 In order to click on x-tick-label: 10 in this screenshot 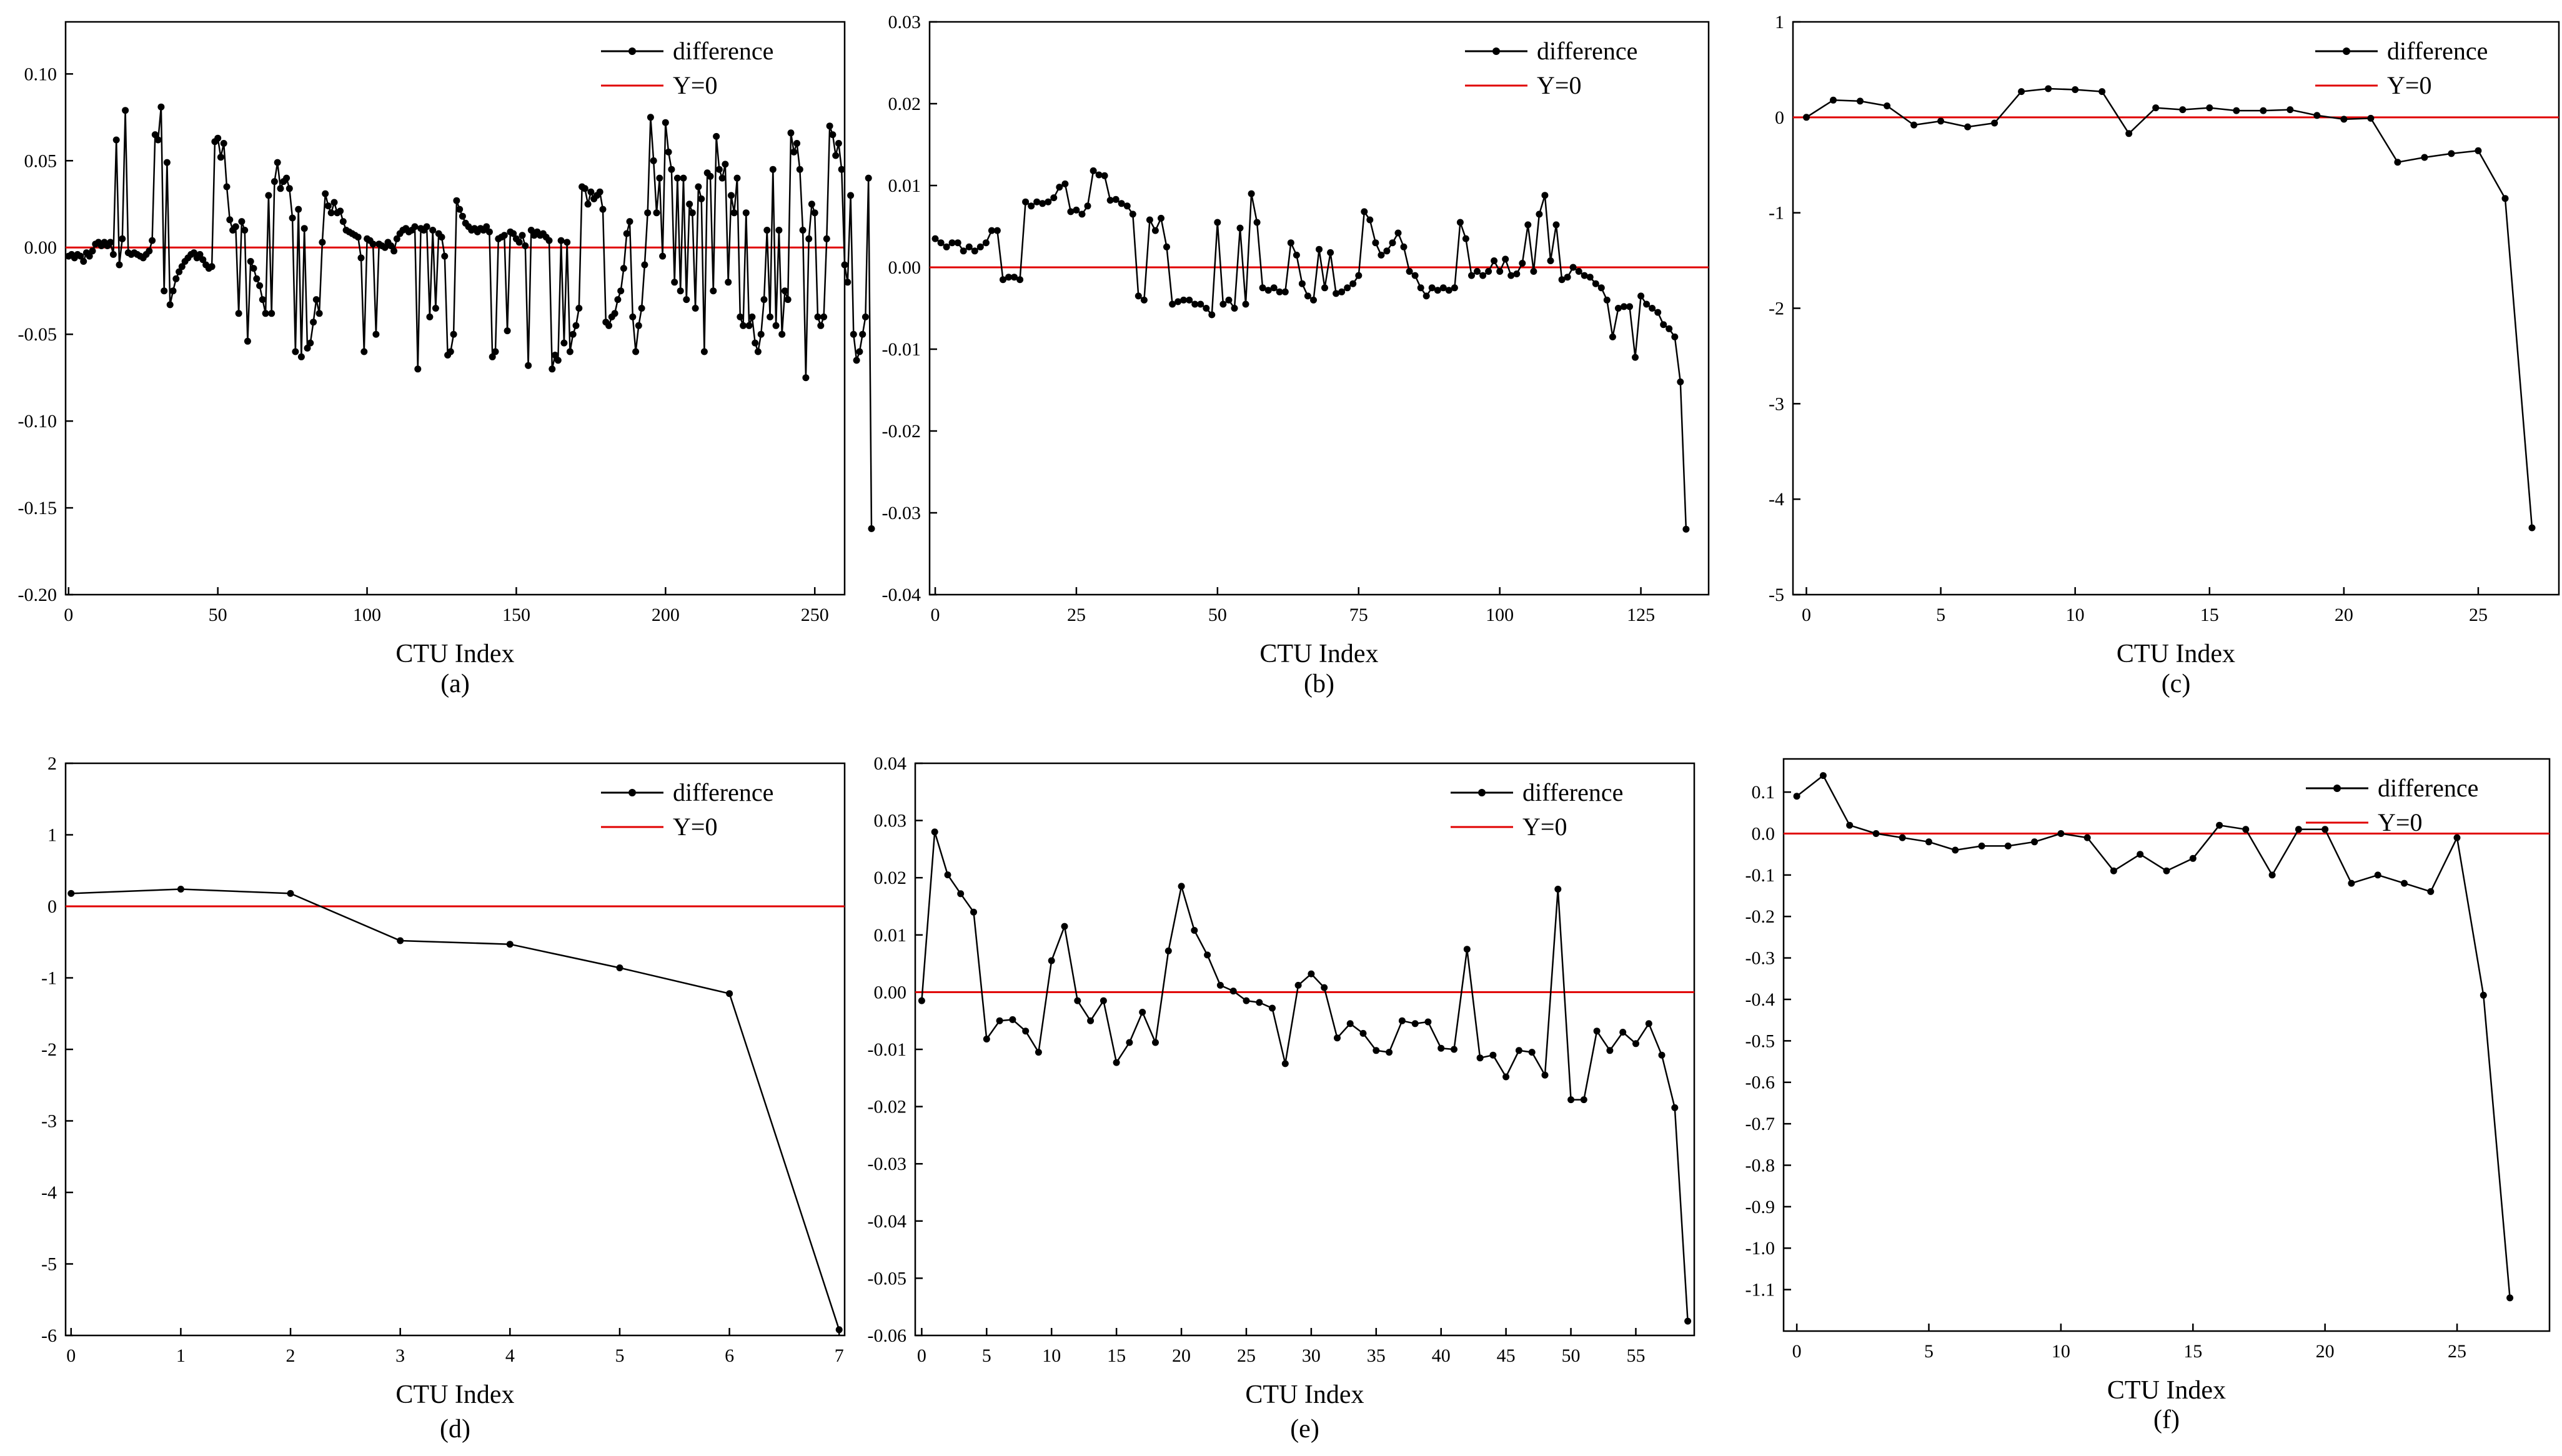, I will do `click(2061, 1352)`.